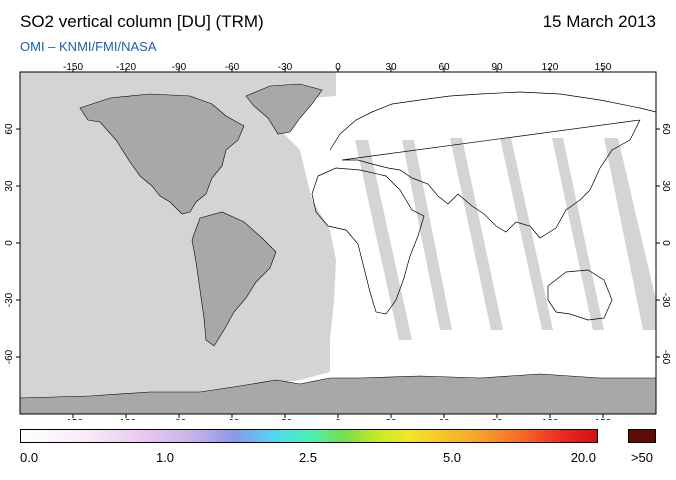  Describe the element at coordinates (497, 67) in the screenshot. I see `lon-tick-top-label: 90` at that location.